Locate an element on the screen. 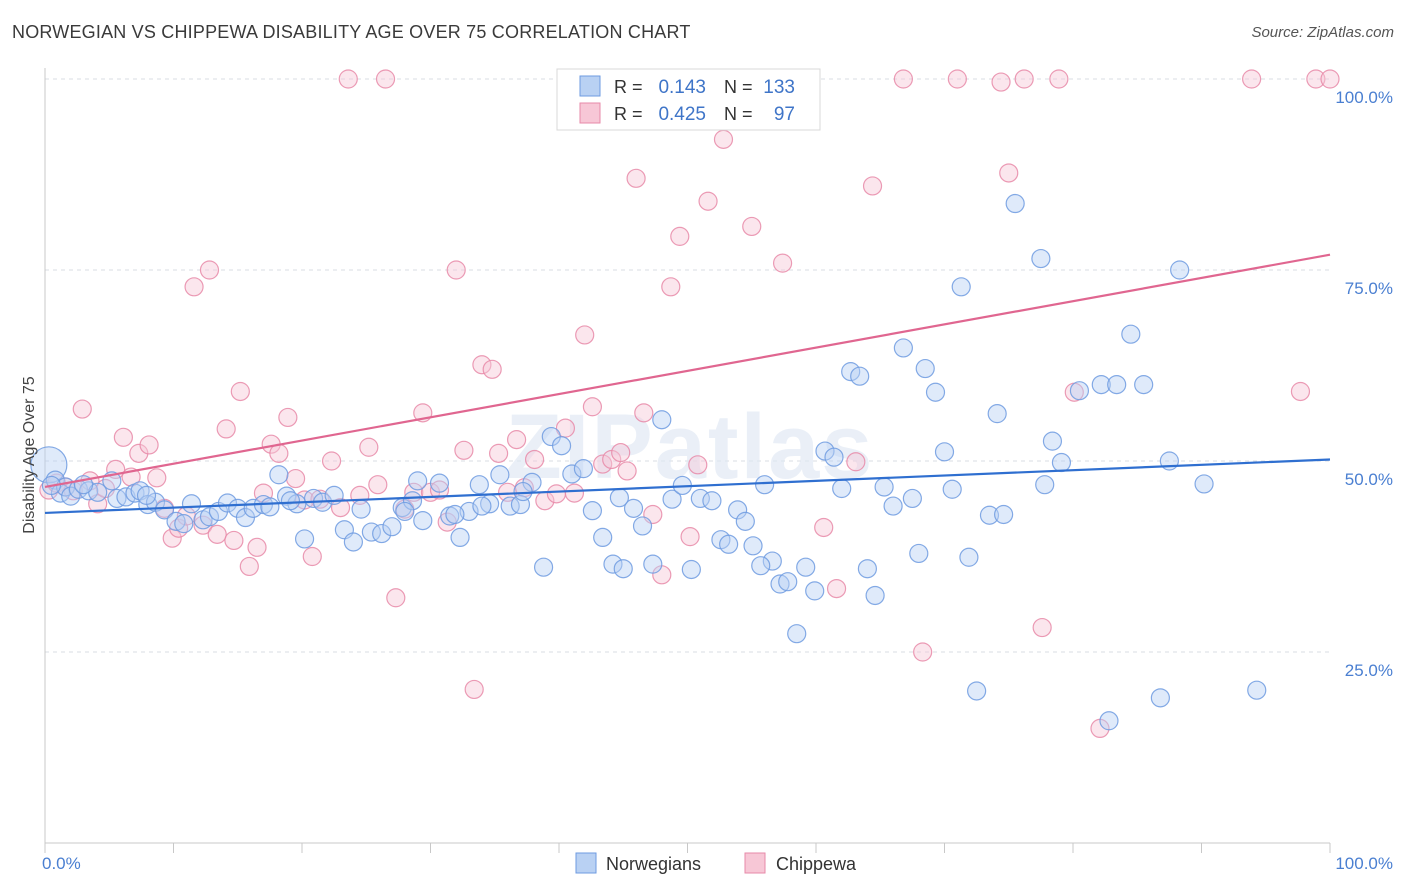 The height and width of the screenshot is (892, 1406). legend-n-label: N = is located at coordinates (738, 87).